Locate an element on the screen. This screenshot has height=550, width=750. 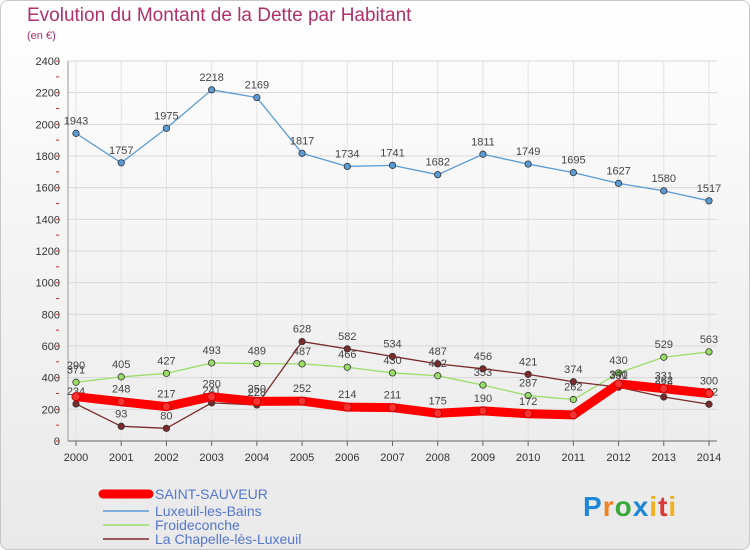
data-label: 1741 is located at coordinates (392, 153).